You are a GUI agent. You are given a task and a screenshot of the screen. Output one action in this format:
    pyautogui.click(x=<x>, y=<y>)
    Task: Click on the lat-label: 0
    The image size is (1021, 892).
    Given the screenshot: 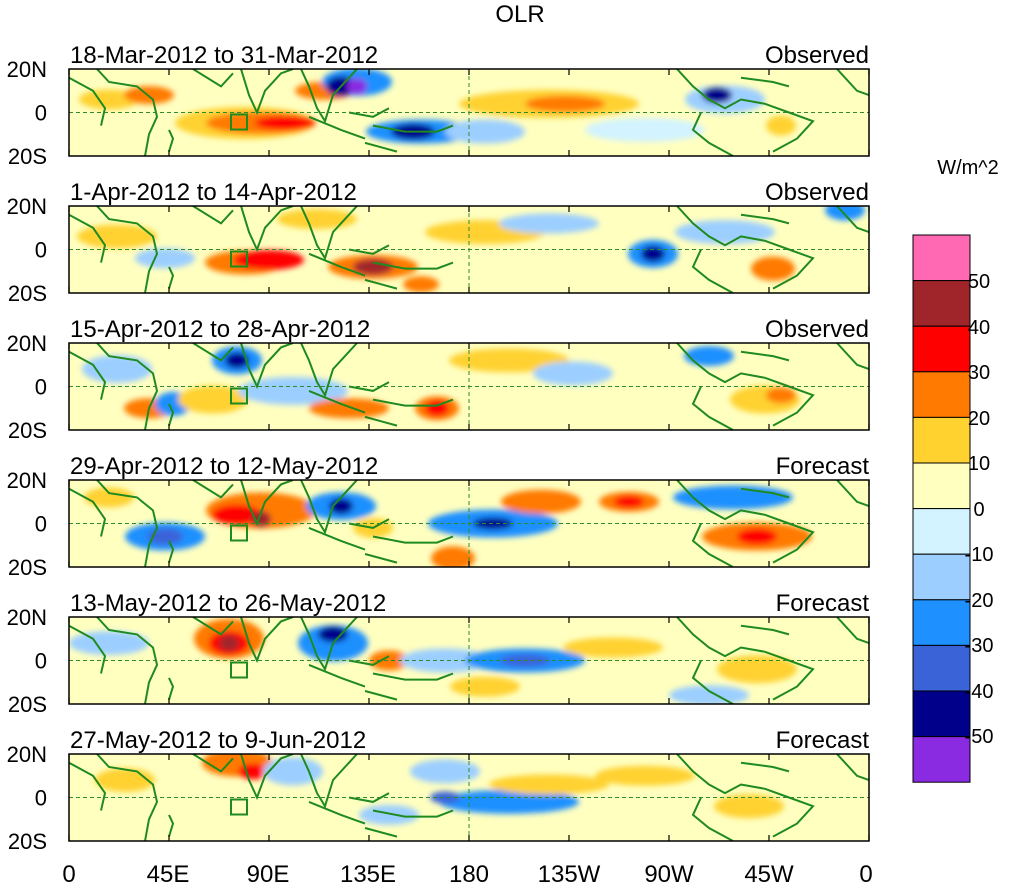 What is the action you would take?
    pyautogui.click(x=41, y=250)
    